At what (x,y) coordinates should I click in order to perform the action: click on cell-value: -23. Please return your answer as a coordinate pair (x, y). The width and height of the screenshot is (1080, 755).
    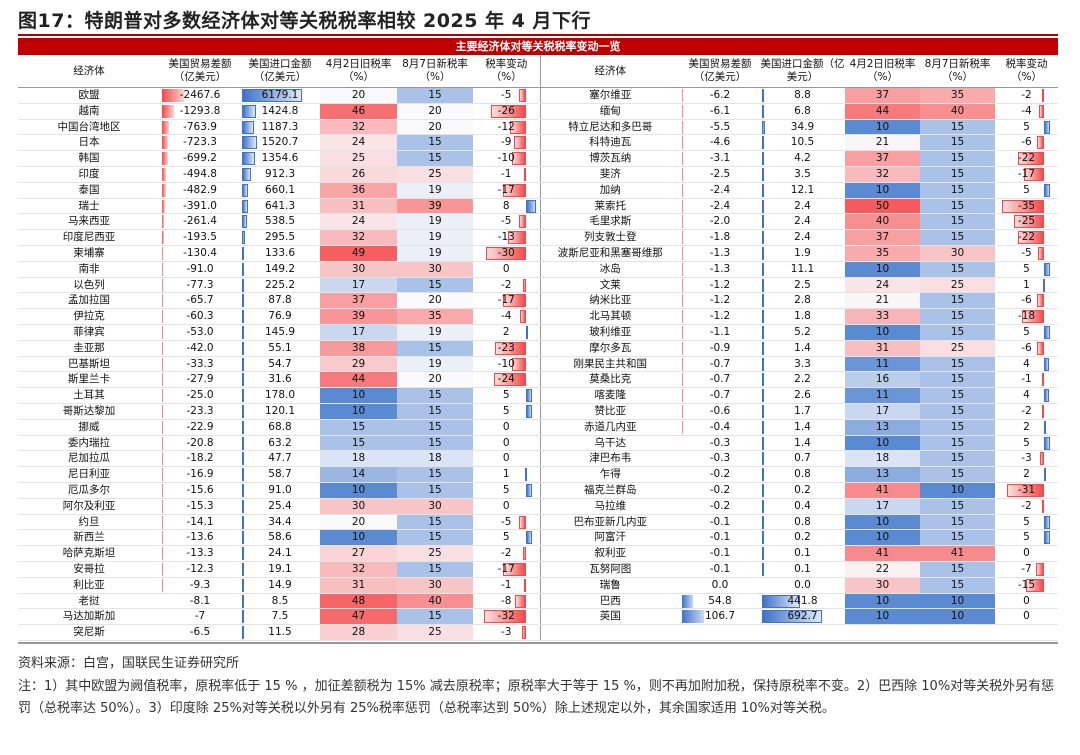
    Looking at the image, I should click on (506, 347).